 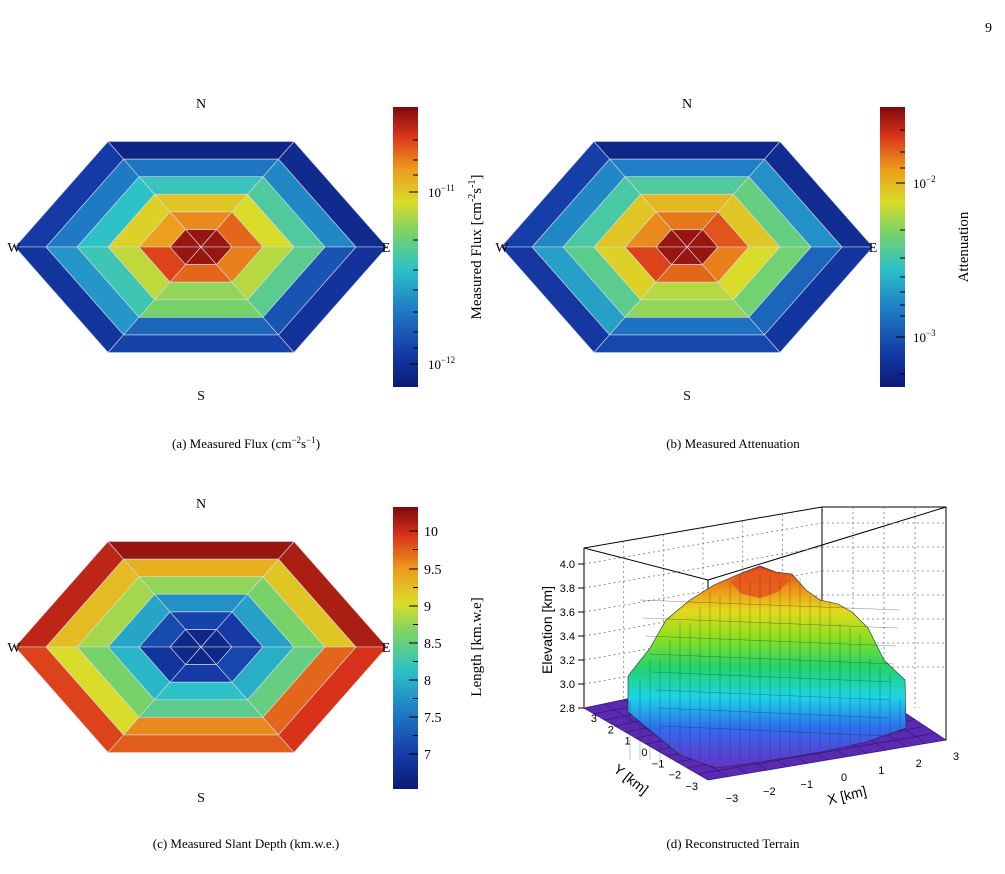 What do you see at coordinates (594, 719) in the screenshot?
I see `y-tick-label: 3` at bounding box center [594, 719].